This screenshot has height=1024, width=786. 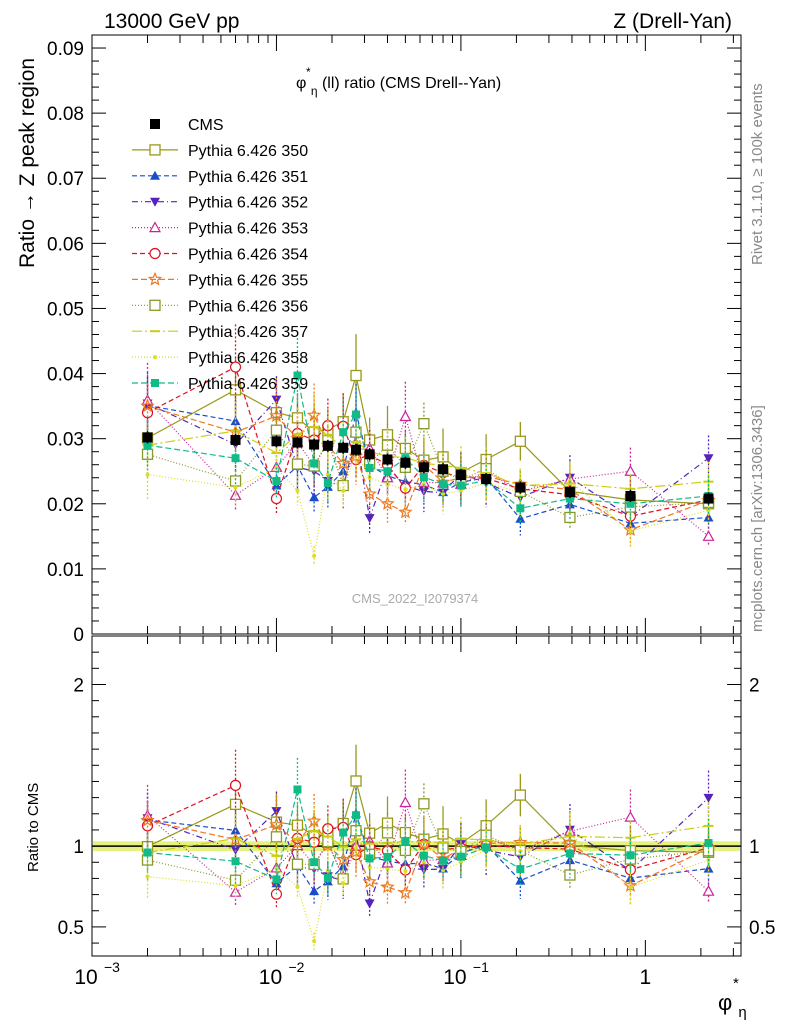 I want to click on legend-entry: Pythia 6.426 350, so click(x=220, y=151).